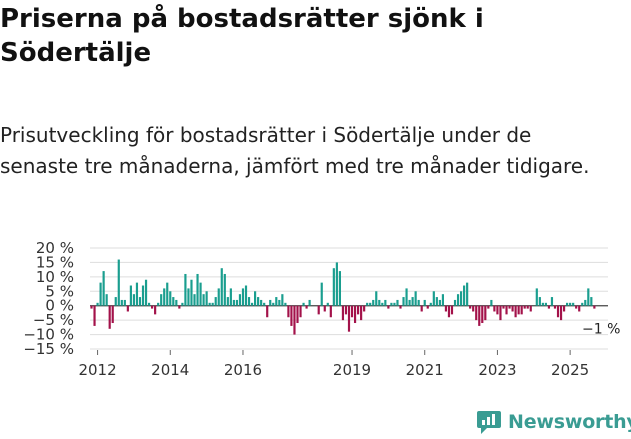 The height and width of the screenshot is (439, 631). I want to click on newsworthy-logo-icon, so click(489, 422).